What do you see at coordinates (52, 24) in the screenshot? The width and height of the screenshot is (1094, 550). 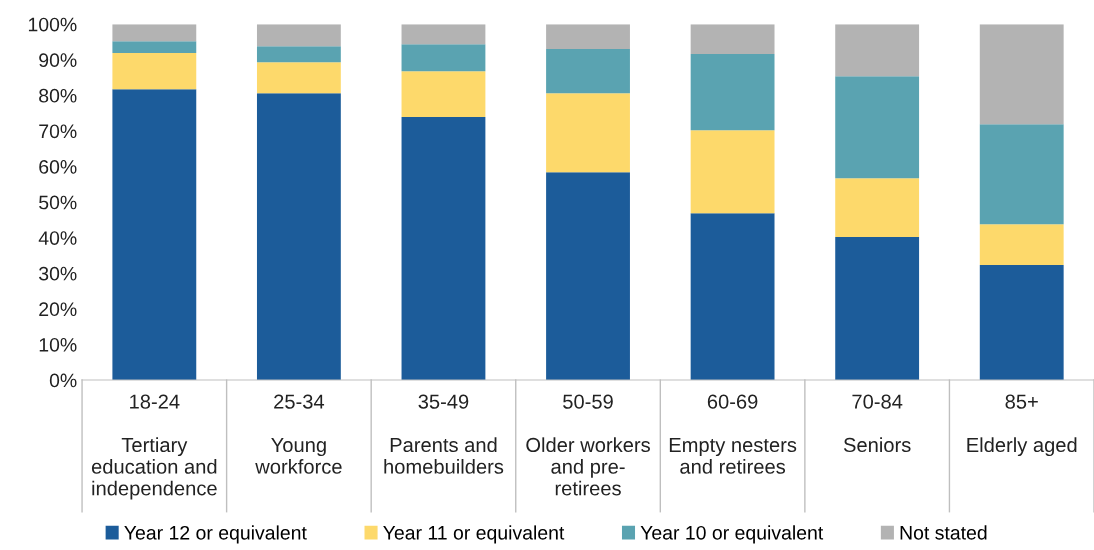 I see `y-tick-label: 100%` at bounding box center [52, 24].